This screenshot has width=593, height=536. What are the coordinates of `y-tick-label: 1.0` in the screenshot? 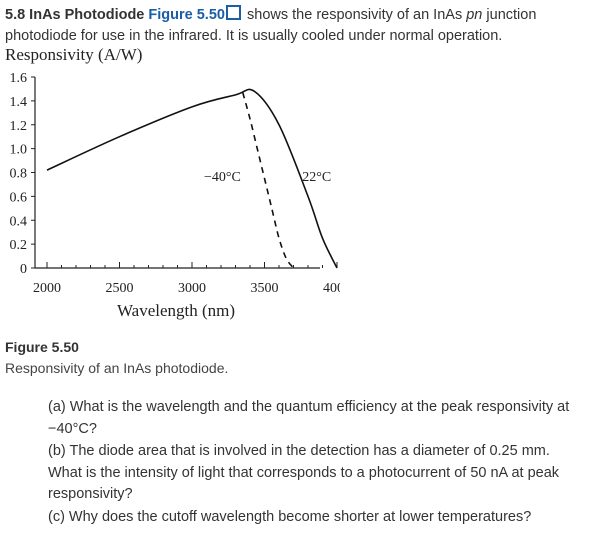 It's located at (19, 150).